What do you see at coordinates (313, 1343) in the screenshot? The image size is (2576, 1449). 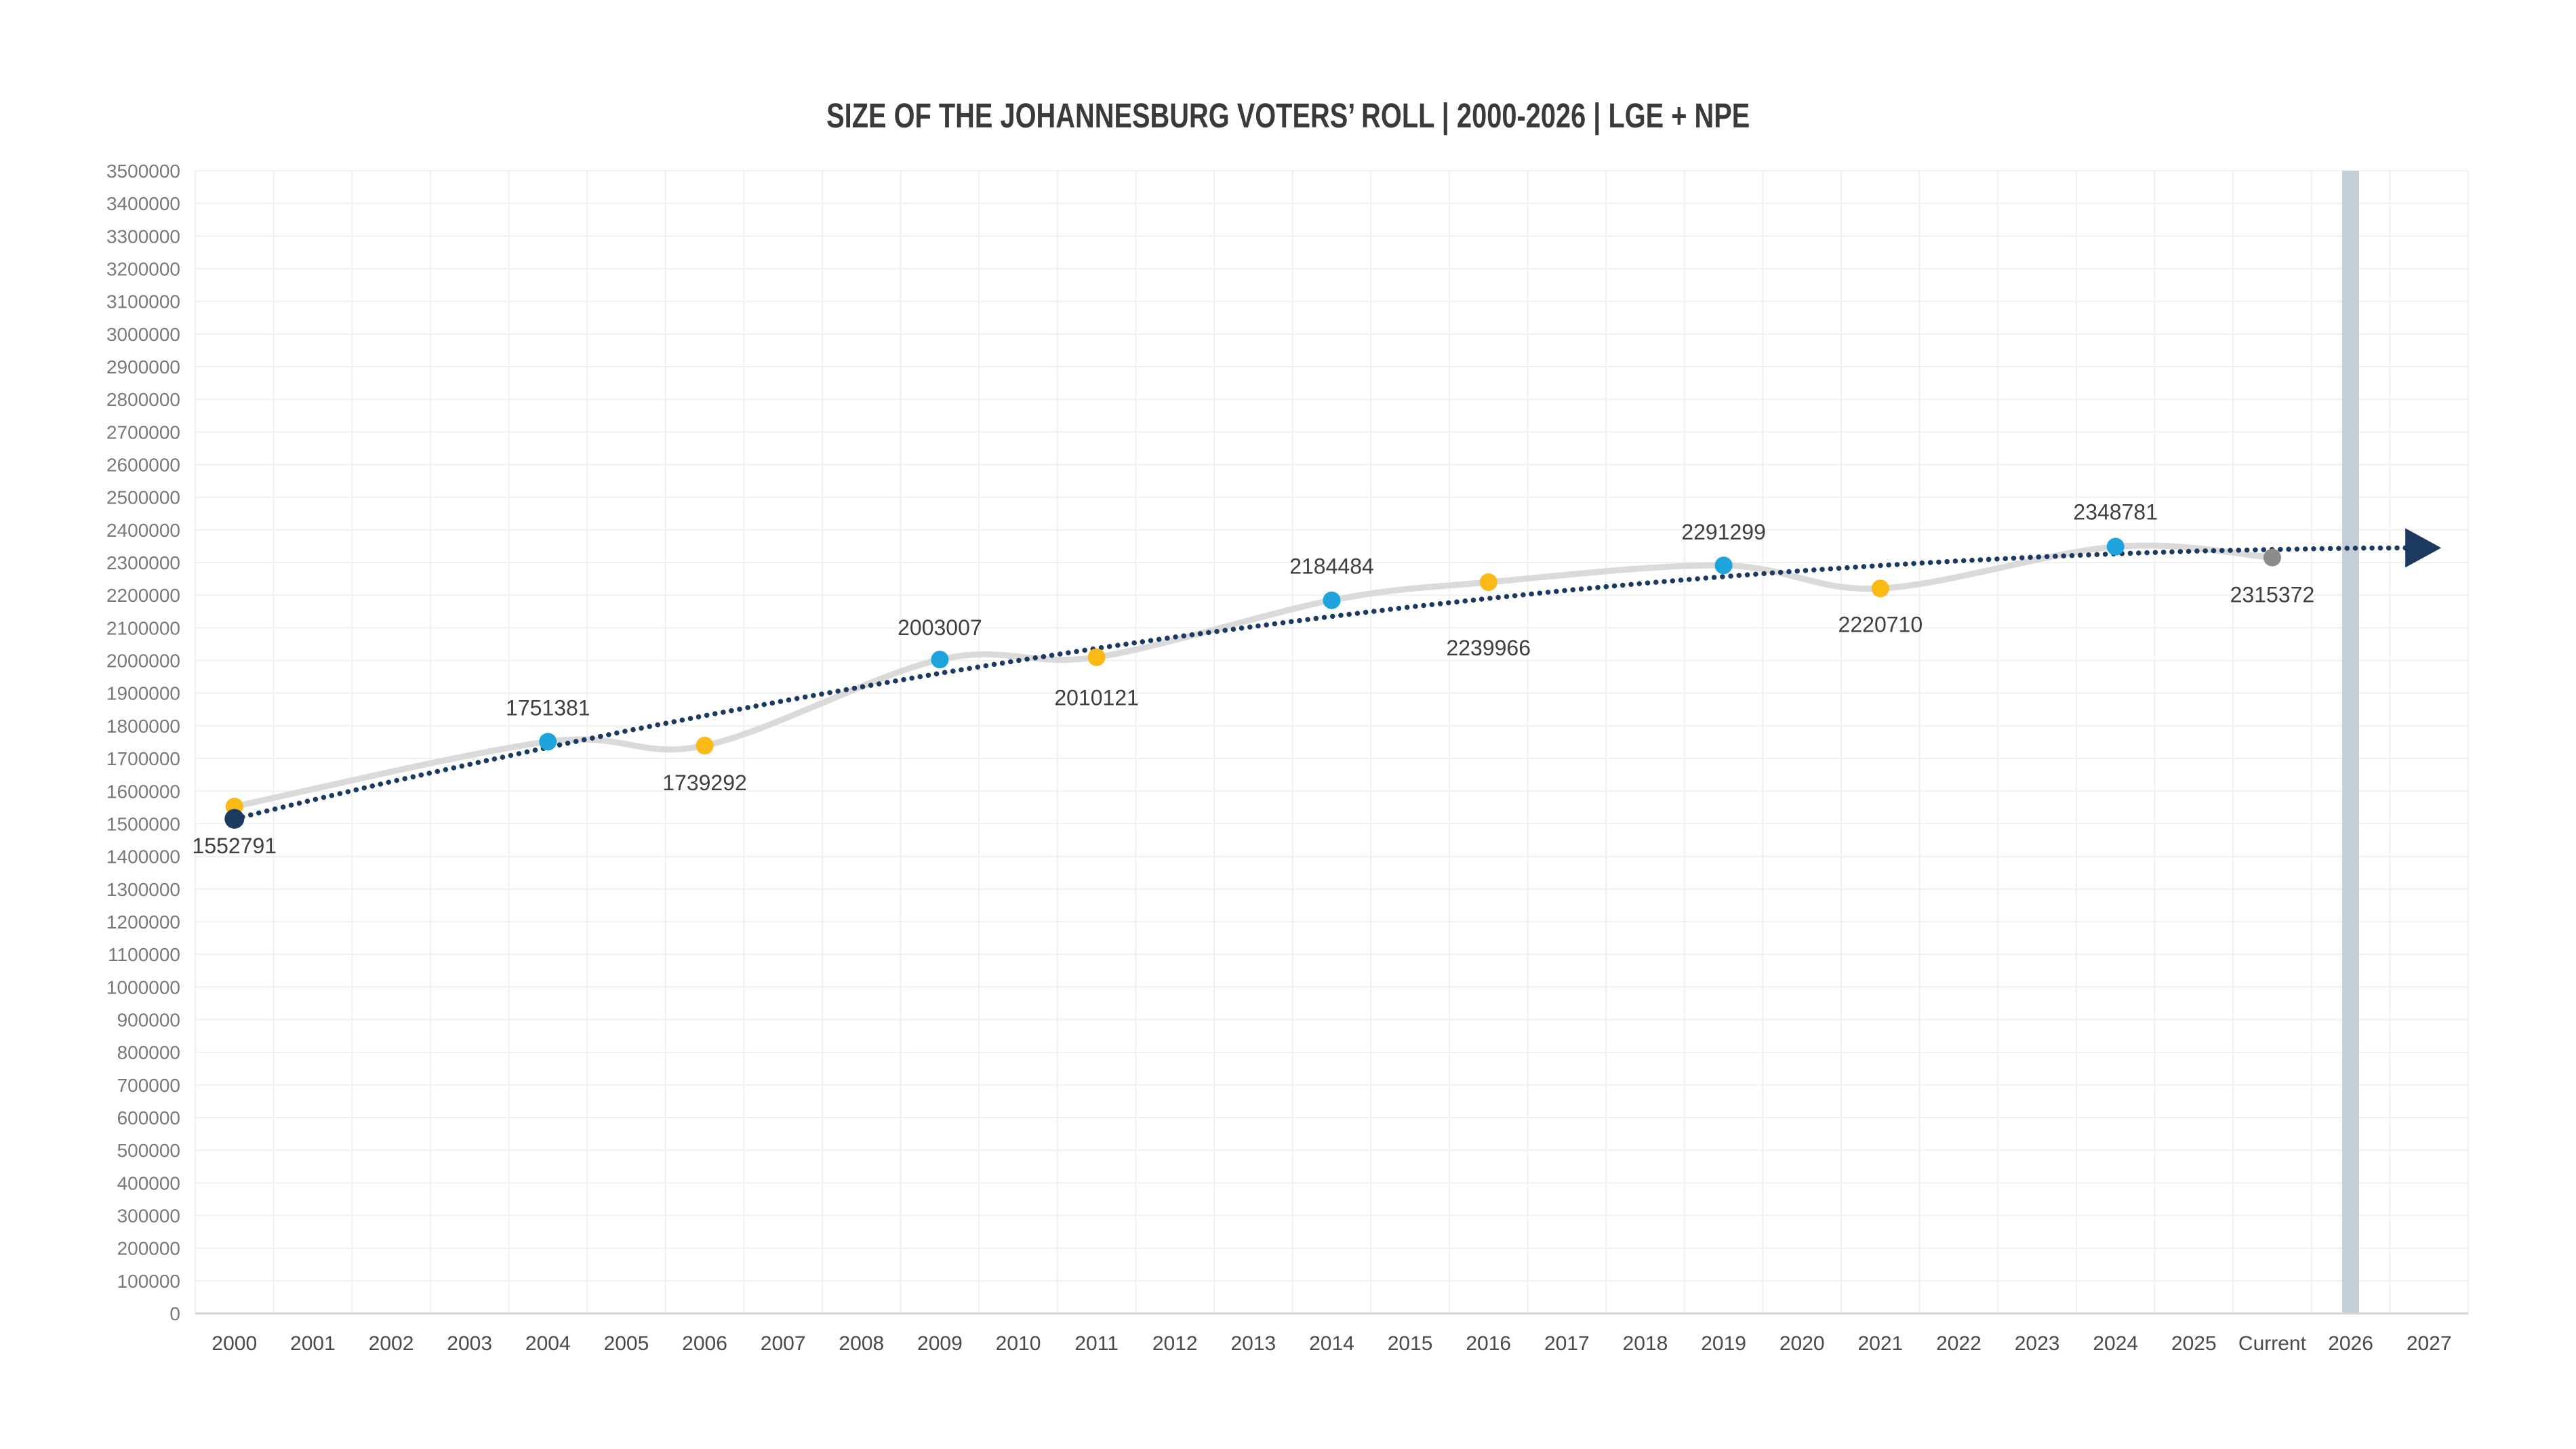 I see `x-tick-label-2001: 2001` at bounding box center [313, 1343].